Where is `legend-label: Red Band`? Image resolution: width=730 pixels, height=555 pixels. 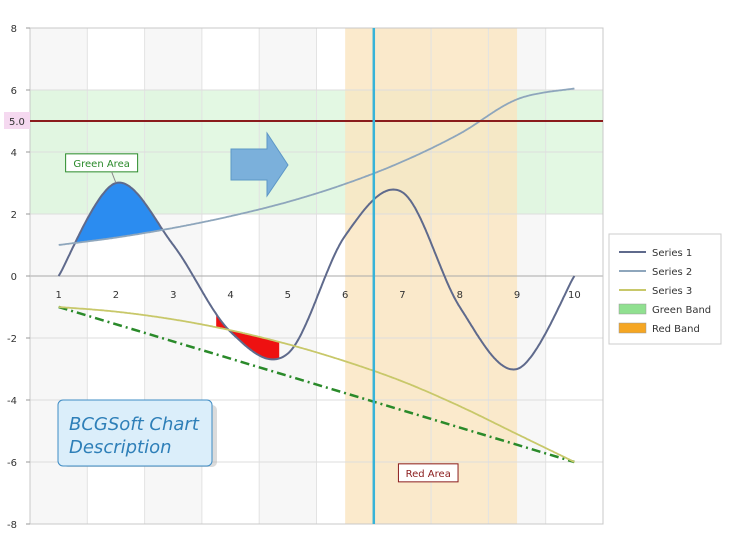 legend-label: Red Band is located at coordinates (676, 329).